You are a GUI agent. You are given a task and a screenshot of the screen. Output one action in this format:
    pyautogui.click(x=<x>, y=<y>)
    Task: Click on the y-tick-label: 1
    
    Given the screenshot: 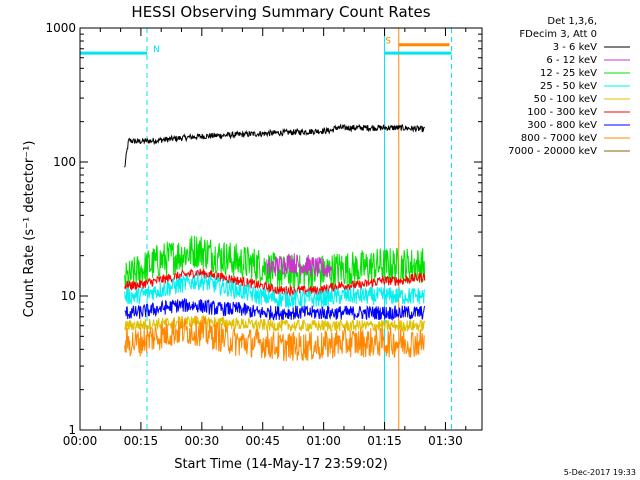 What is the action you would take?
    pyautogui.click(x=72, y=430)
    